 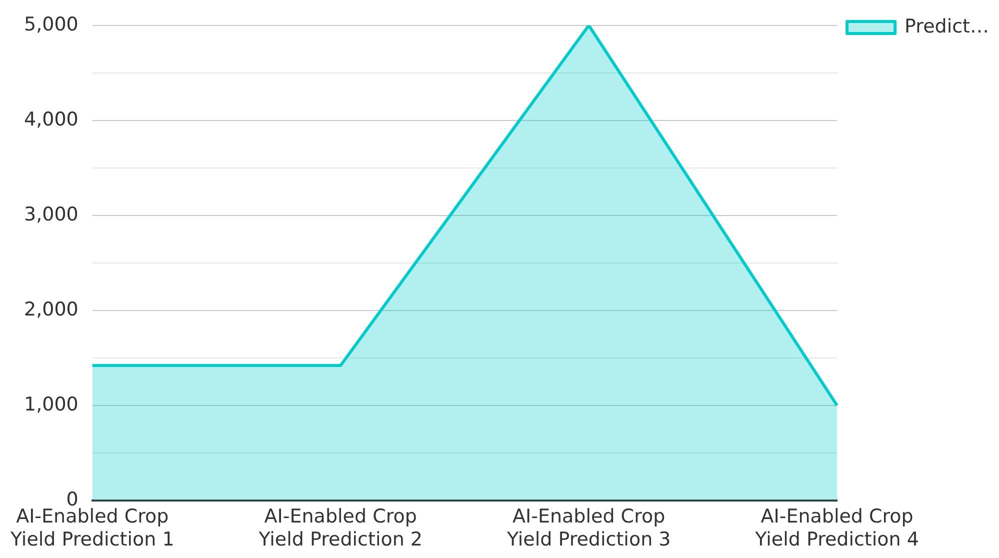 What do you see at coordinates (340, 528) in the screenshot?
I see `x-tick-label: AI-Enabled Crop Yield Prediction 2` at bounding box center [340, 528].